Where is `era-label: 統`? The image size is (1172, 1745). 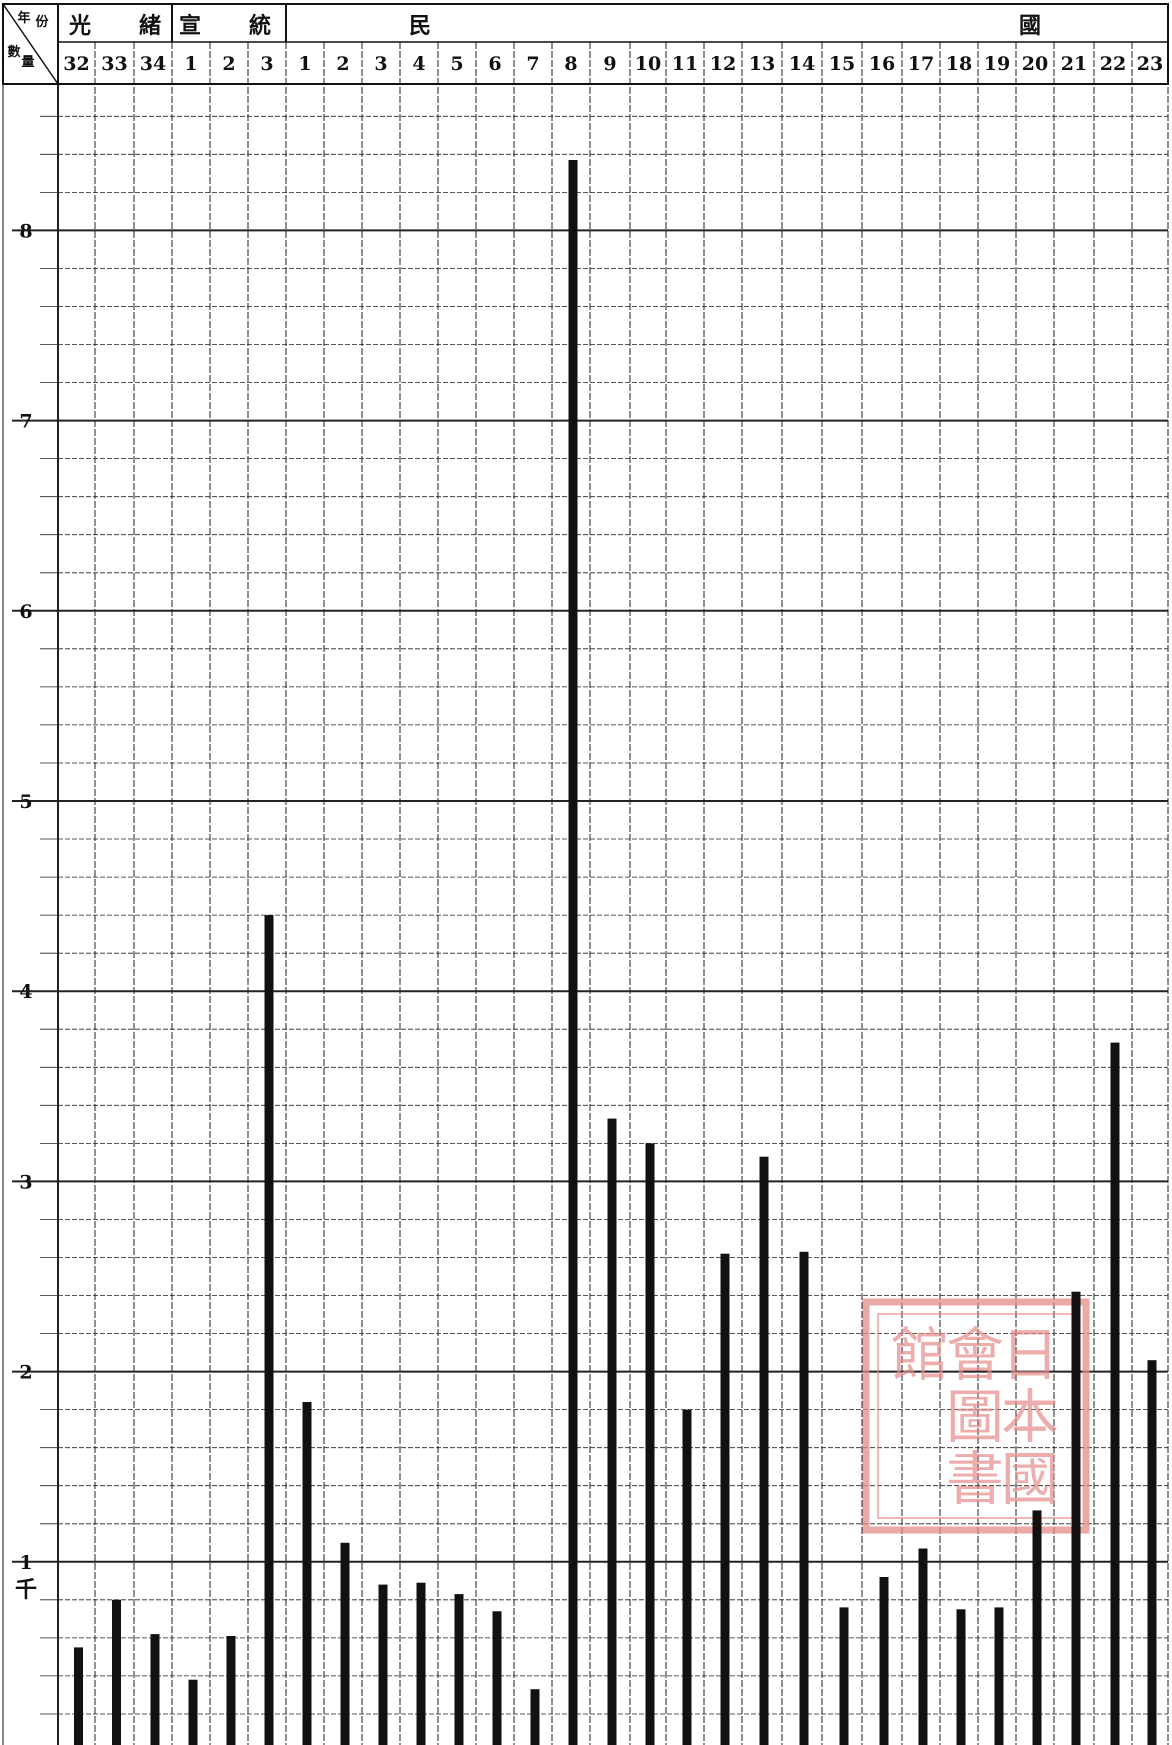 era-label: 統 is located at coordinates (260, 26).